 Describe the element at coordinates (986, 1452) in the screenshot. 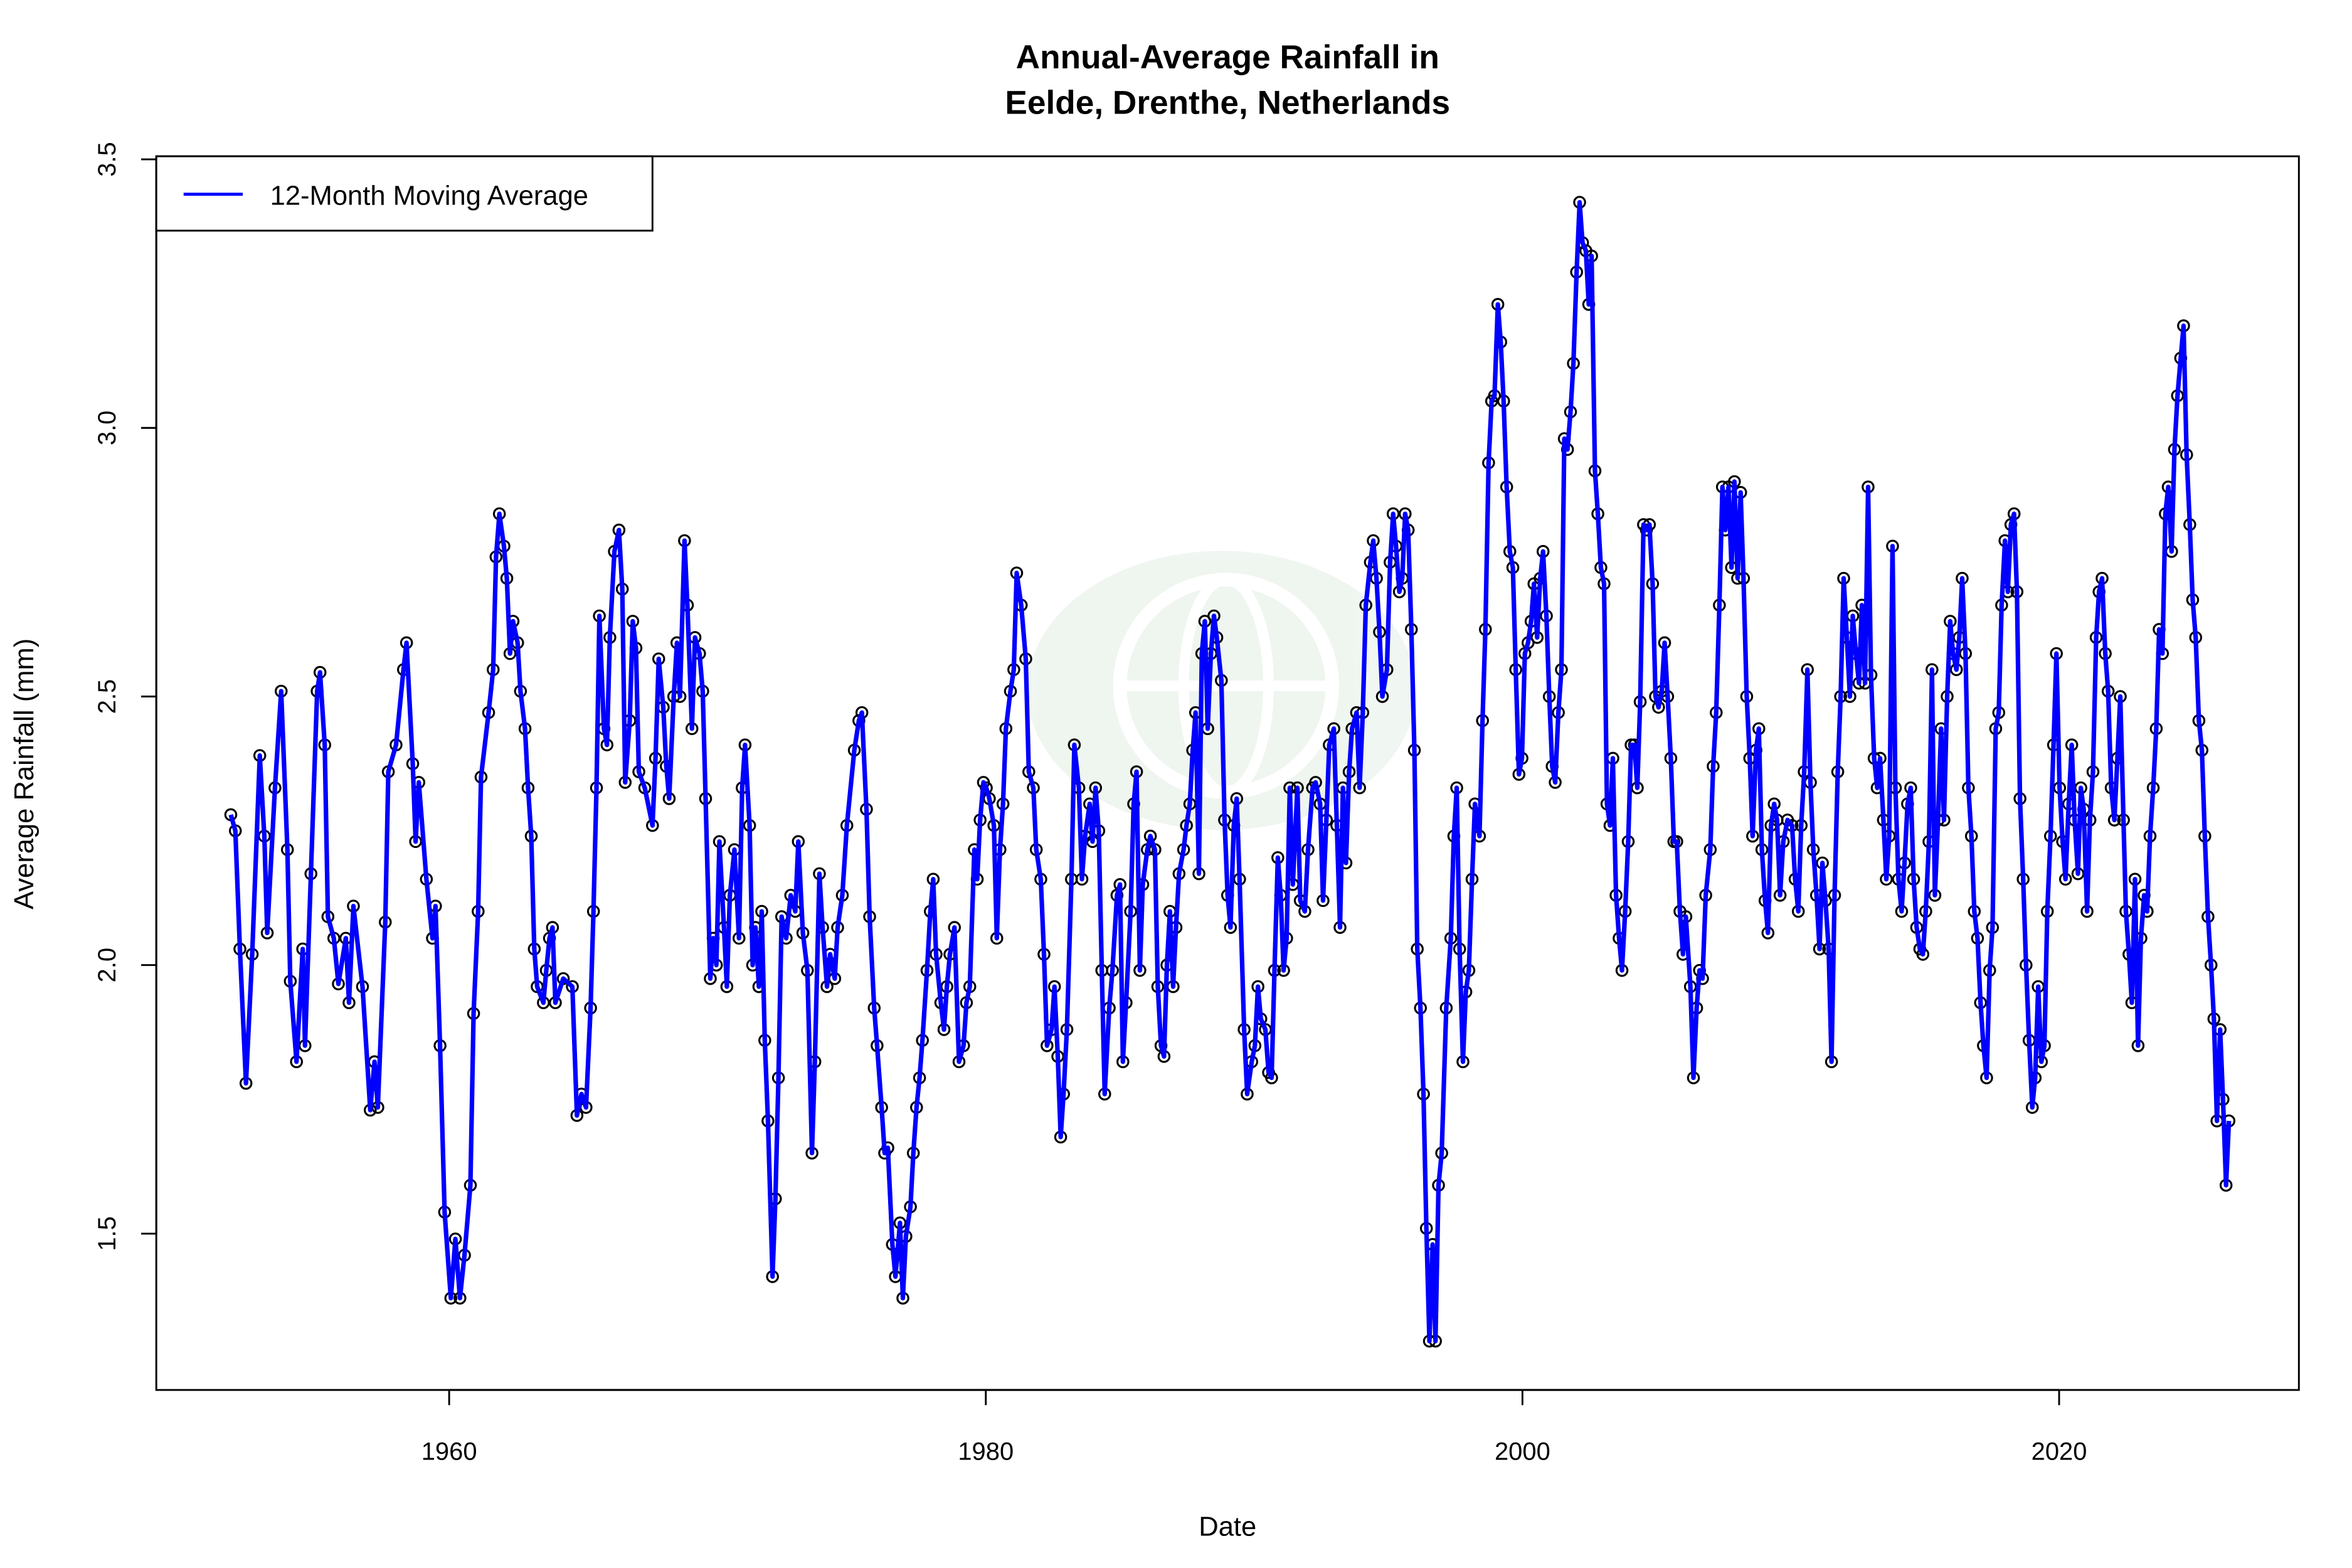

I see `x-tick-label: 1980` at that location.